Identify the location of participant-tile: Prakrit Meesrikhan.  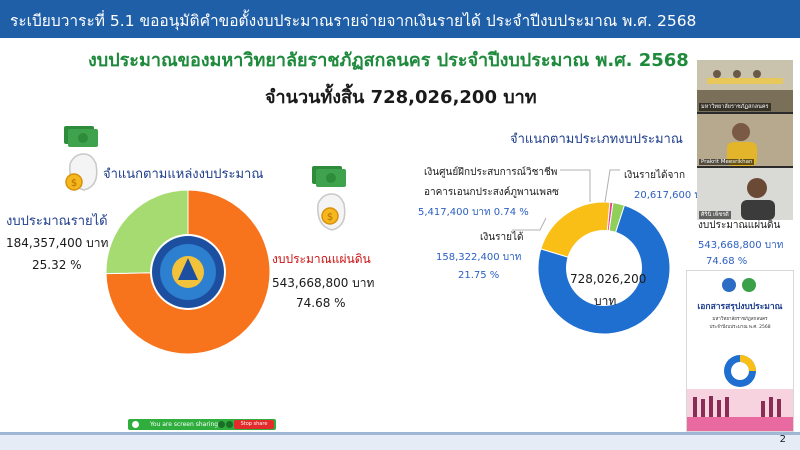
(745, 140).